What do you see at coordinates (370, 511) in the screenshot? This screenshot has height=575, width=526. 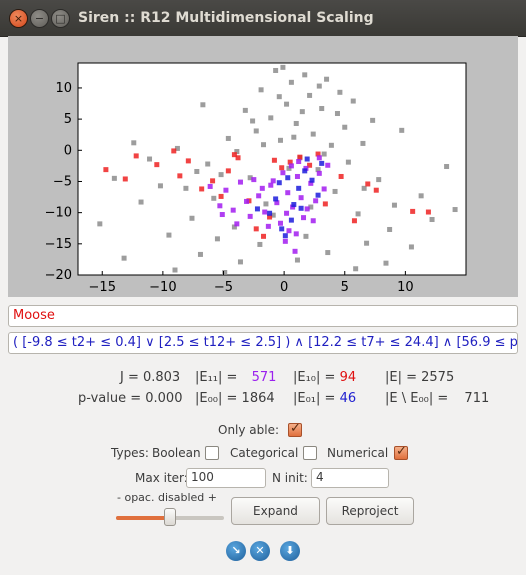 I see `reproject-button: Reproject` at bounding box center [370, 511].